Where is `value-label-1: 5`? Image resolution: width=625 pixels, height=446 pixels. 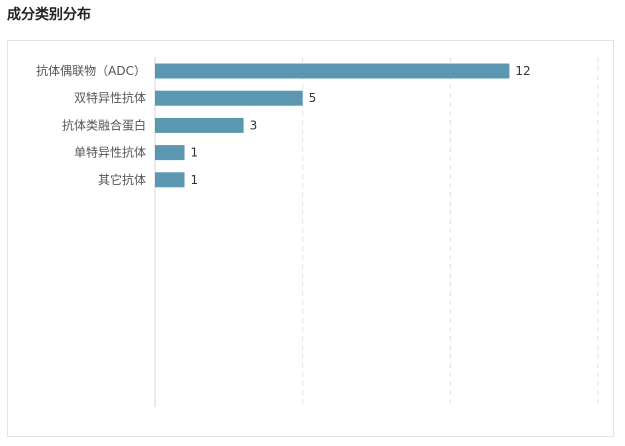 value-label-1: 5 is located at coordinates (313, 98).